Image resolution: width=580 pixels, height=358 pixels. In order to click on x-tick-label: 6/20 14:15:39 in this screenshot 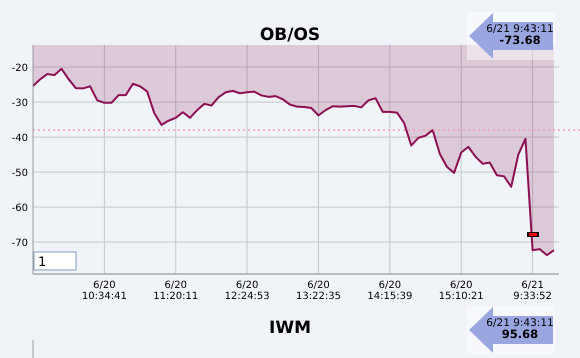, I will do `click(389, 291)`.